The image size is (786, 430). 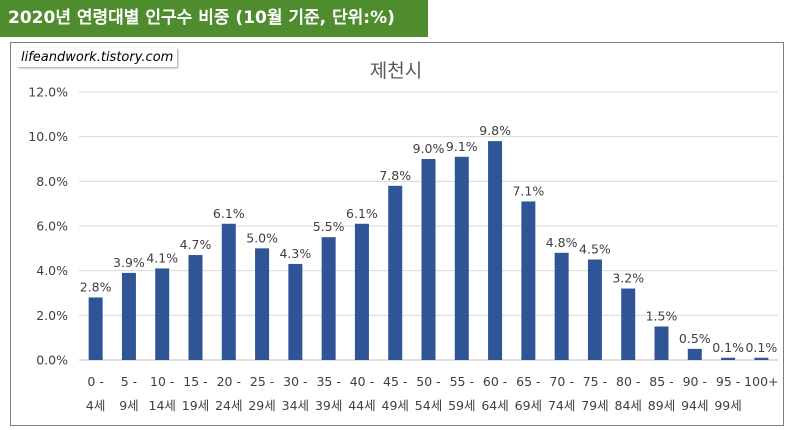 What do you see at coordinates (295, 405) in the screenshot?
I see `x-tick-label-line2: 34세` at bounding box center [295, 405].